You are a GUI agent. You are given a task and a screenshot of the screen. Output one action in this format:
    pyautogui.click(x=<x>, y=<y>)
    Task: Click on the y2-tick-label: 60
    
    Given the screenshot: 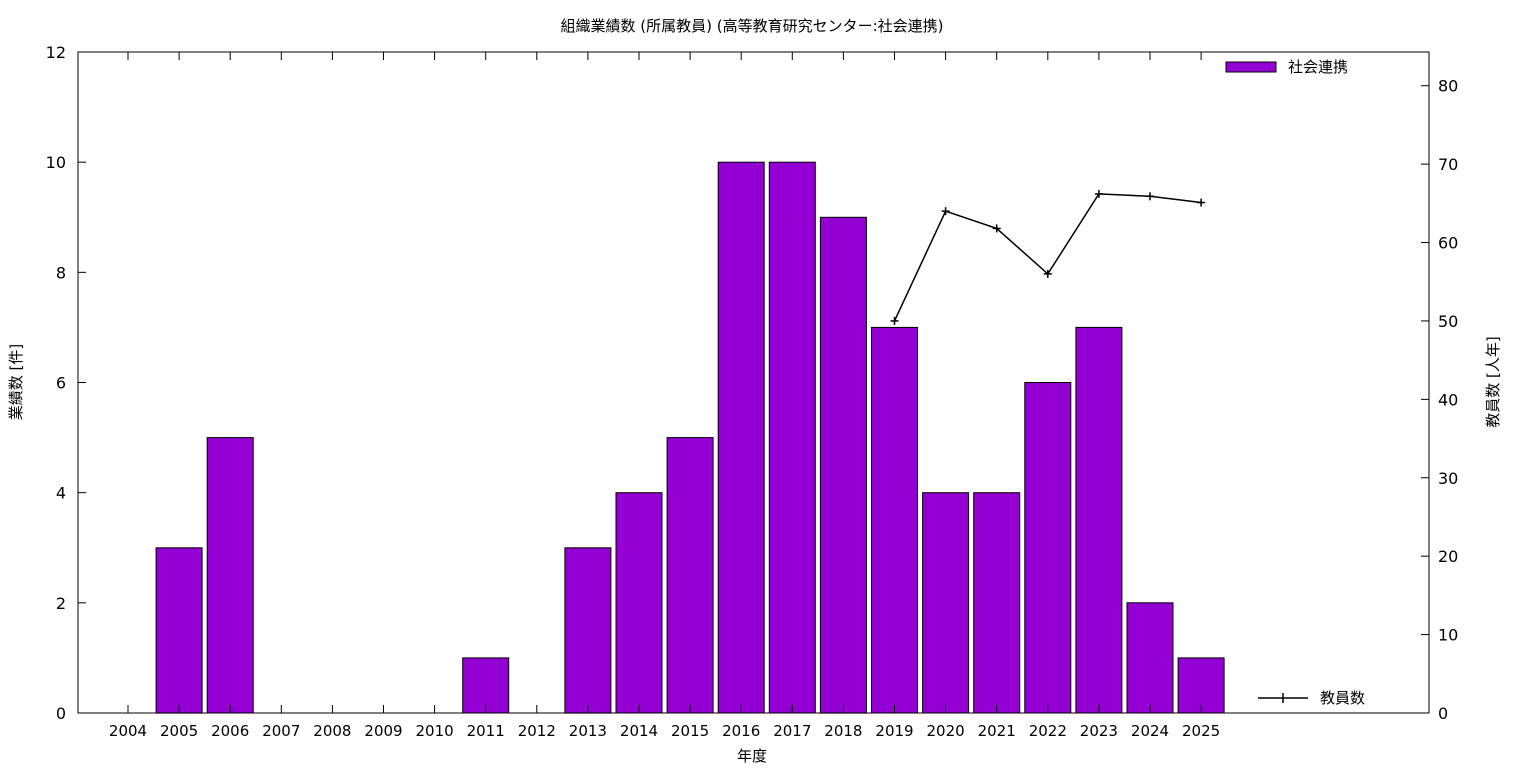 What is the action you would take?
    pyautogui.click(x=1448, y=243)
    